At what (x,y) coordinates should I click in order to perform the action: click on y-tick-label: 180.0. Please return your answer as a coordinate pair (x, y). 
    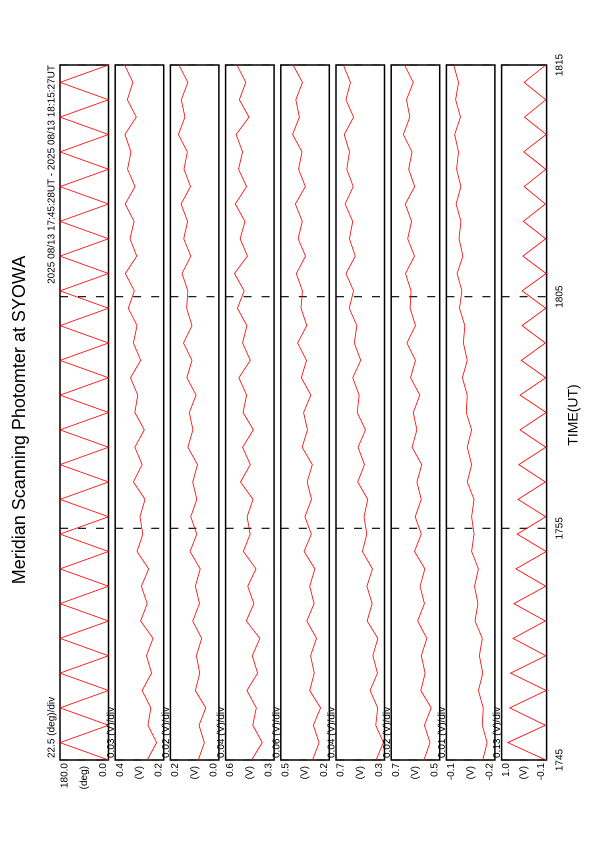
    Looking at the image, I should click on (65, 775).